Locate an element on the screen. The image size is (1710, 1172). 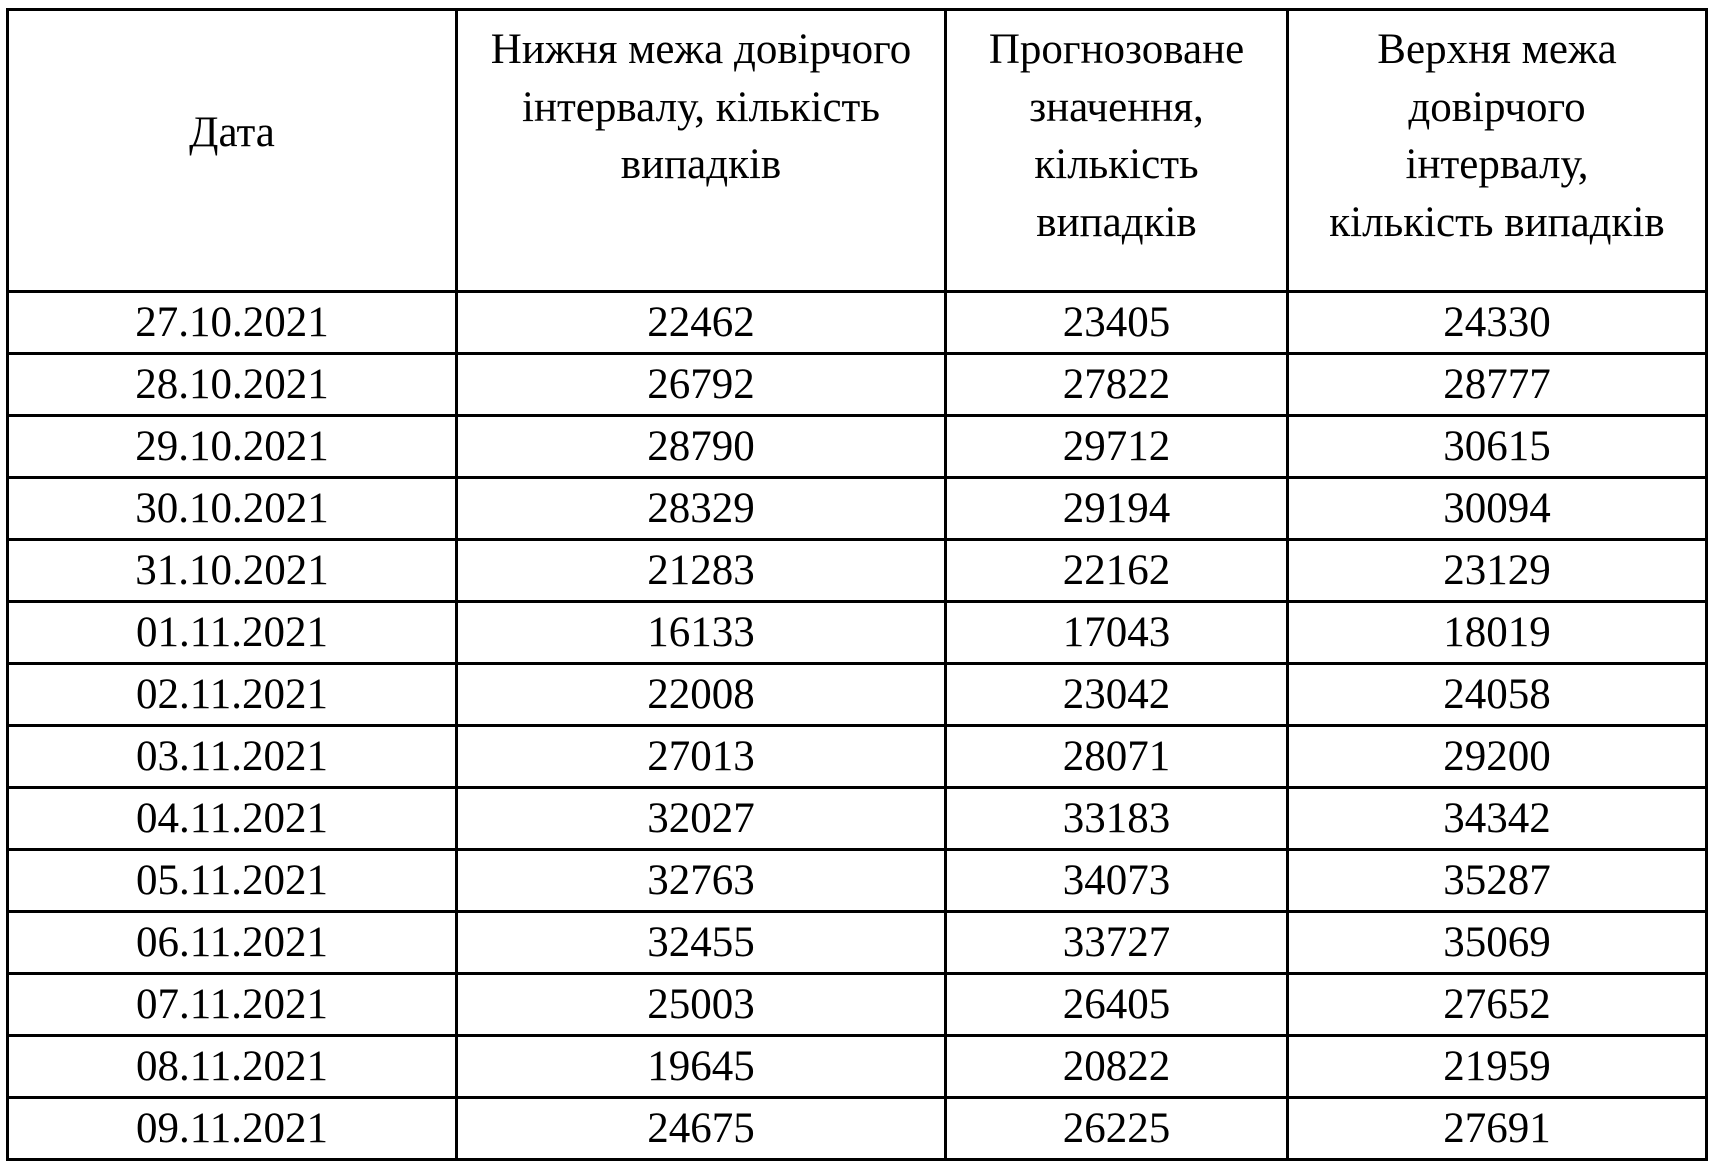
value-cell: 22008 is located at coordinates (701, 694).